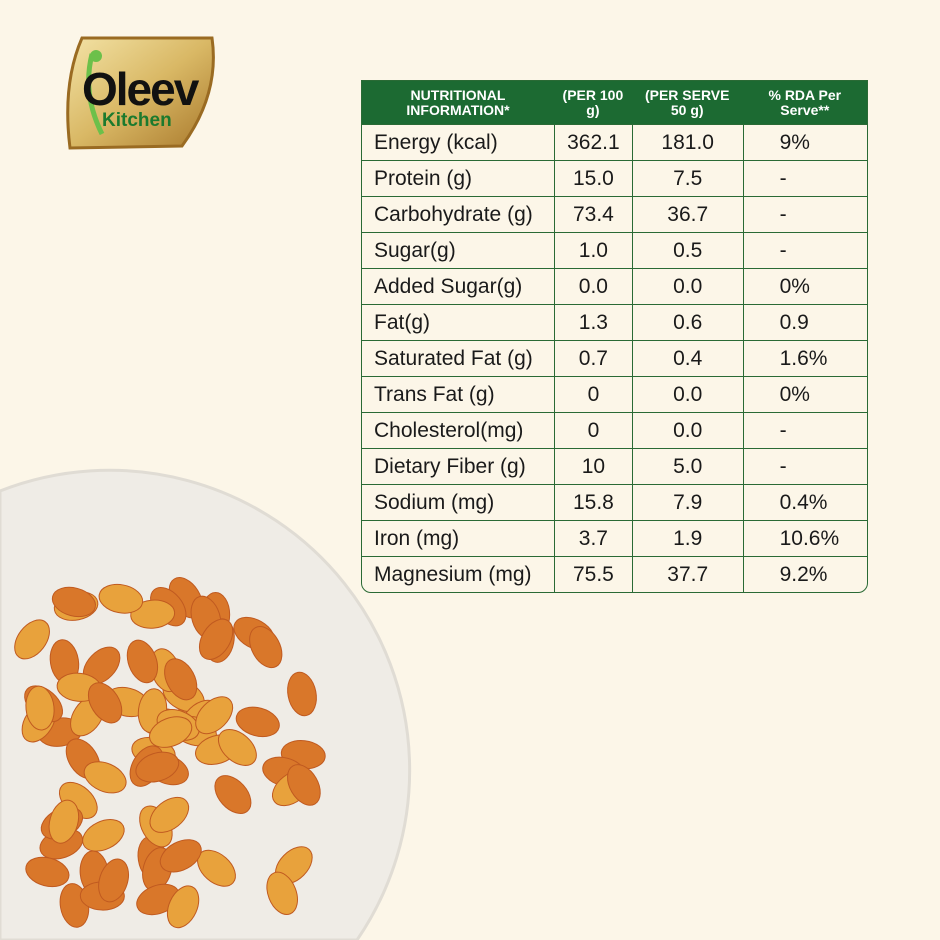 This screenshot has width=940, height=940. Describe the element at coordinates (593, 322) in the screenshot. I see `per-100g-value: 1.3` at that location.